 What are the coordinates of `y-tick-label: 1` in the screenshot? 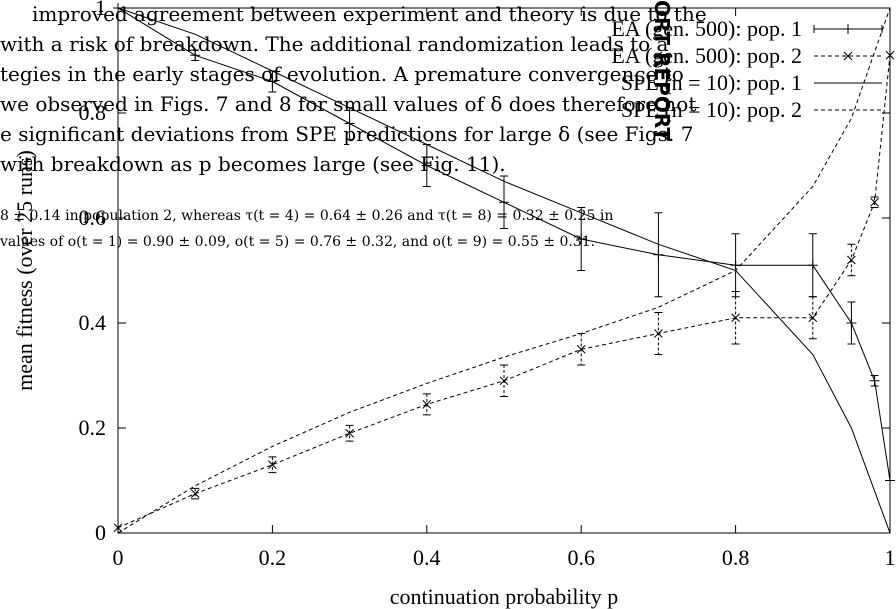 It's located at (100, 10).